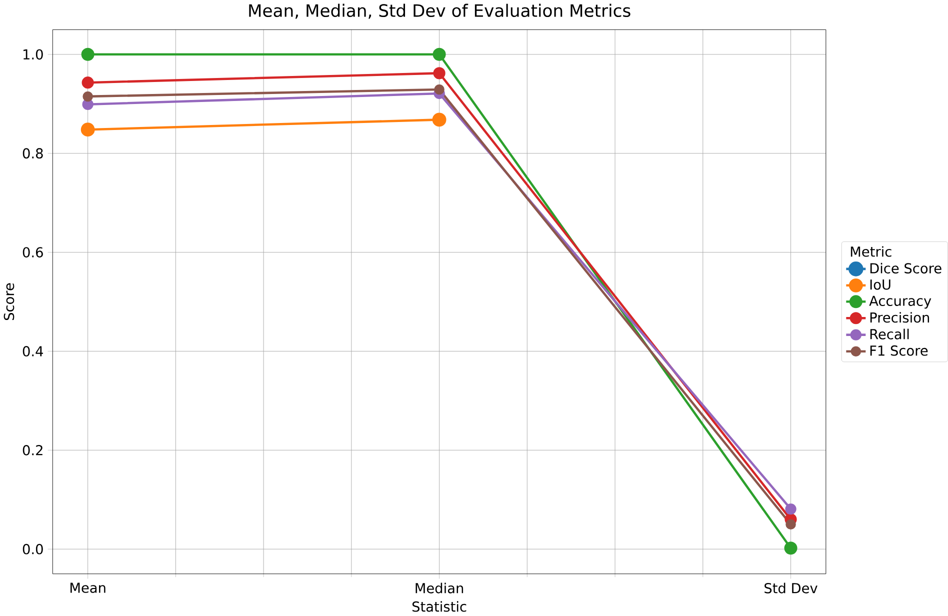 This screenshot has height=616, width=948. What do you see at coordinates (9, 302) in the screenshot?
I see `y-axis-title: Score` at bounding box center [9, 302].